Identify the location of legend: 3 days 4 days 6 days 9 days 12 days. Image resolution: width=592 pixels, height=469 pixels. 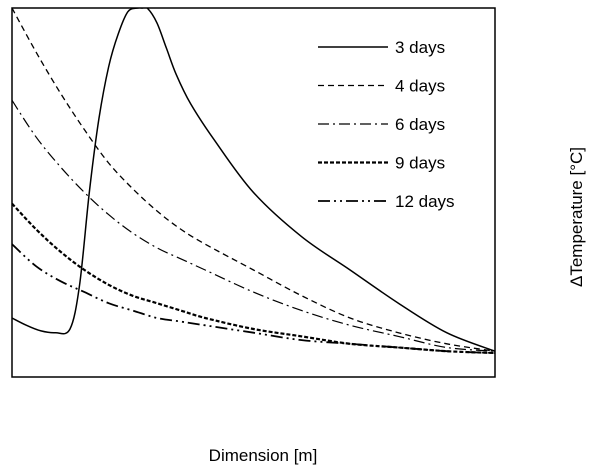
(386, 124).